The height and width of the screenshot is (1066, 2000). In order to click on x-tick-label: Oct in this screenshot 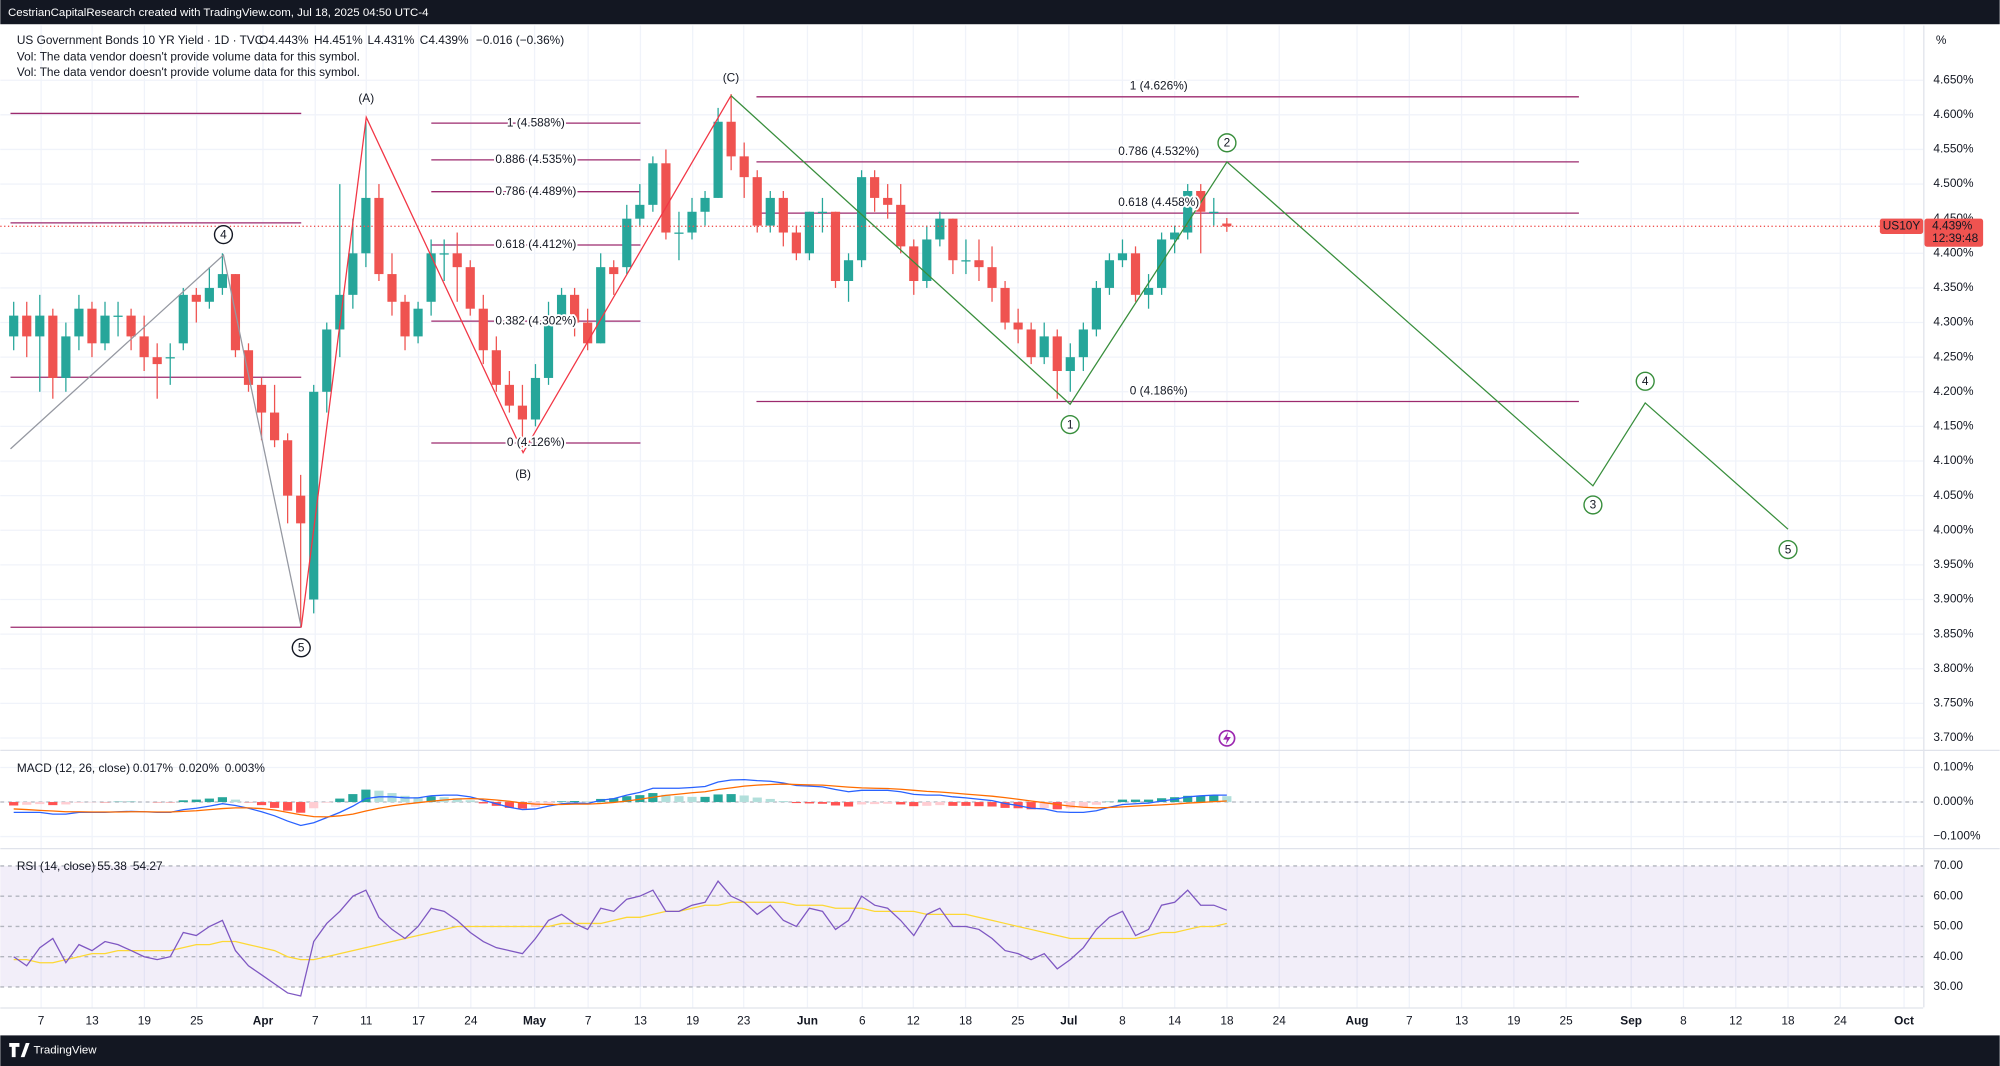, I will do `click(1904, 1020)`.